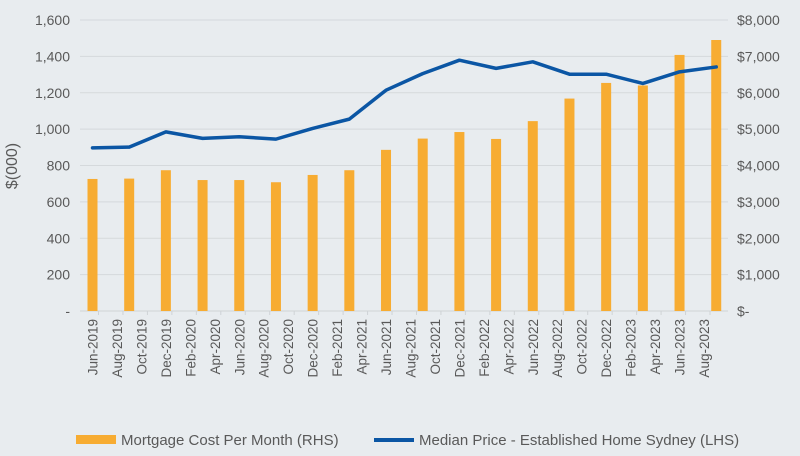 The image size is (800, 456). I want to click on right-axis-tick-label: $7,000, so click(758, 56).